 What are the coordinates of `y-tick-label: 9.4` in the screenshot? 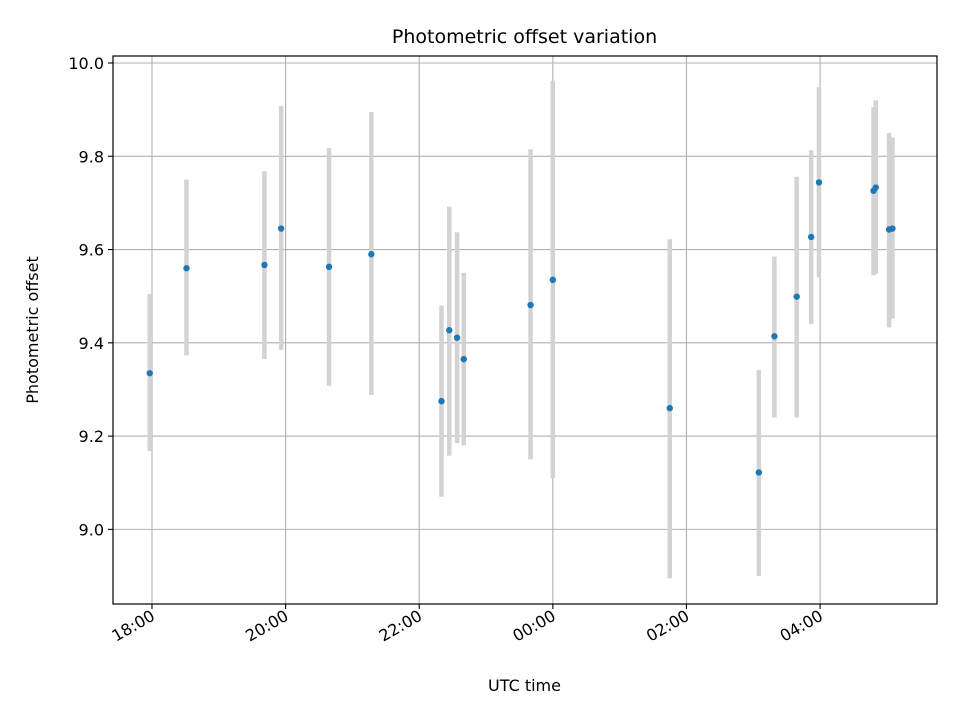 It's located at (91, 343).